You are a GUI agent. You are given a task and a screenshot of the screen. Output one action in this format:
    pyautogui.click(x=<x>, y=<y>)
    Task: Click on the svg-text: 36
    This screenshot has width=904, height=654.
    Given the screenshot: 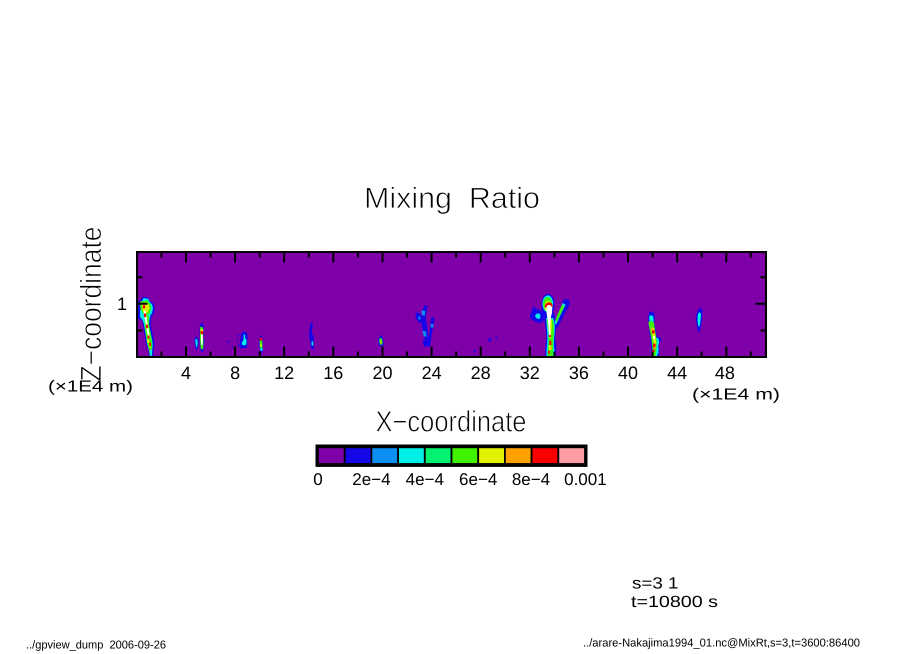 What is the action you would take?
    pyautogui.click(x=579, y=373)
    